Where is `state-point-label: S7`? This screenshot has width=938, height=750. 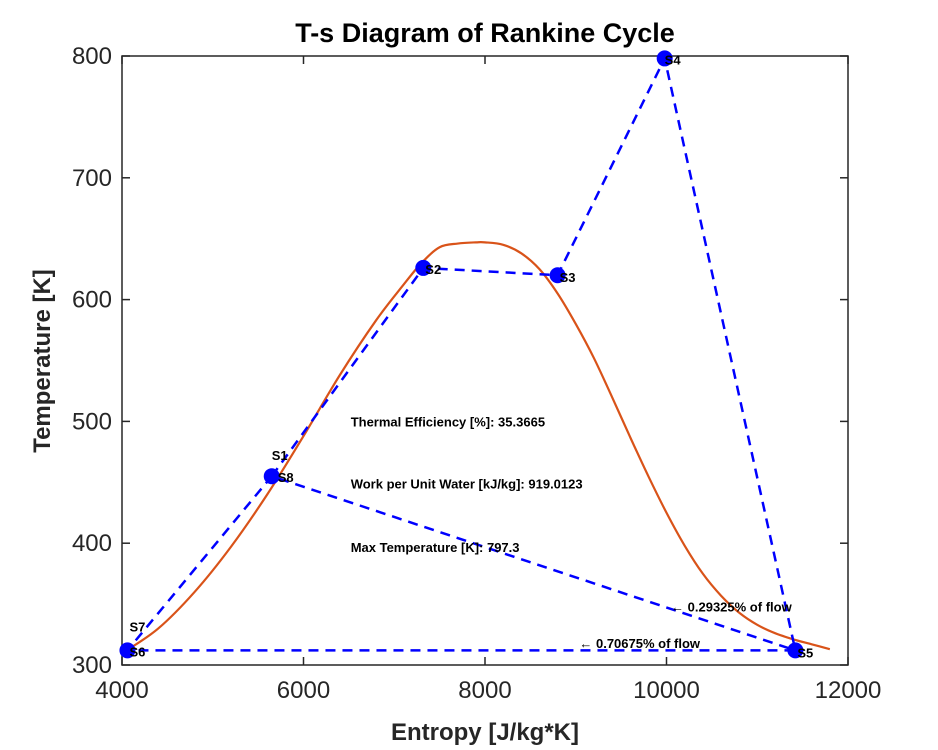 state-point-label: S7 is located at coordinates (137, 626).